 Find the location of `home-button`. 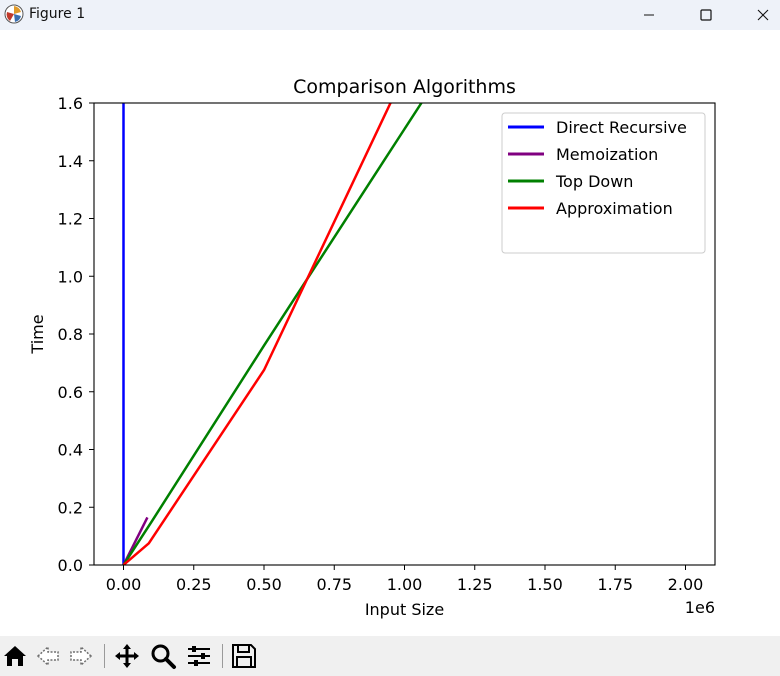

home-button is located at coordinates (15, 656).